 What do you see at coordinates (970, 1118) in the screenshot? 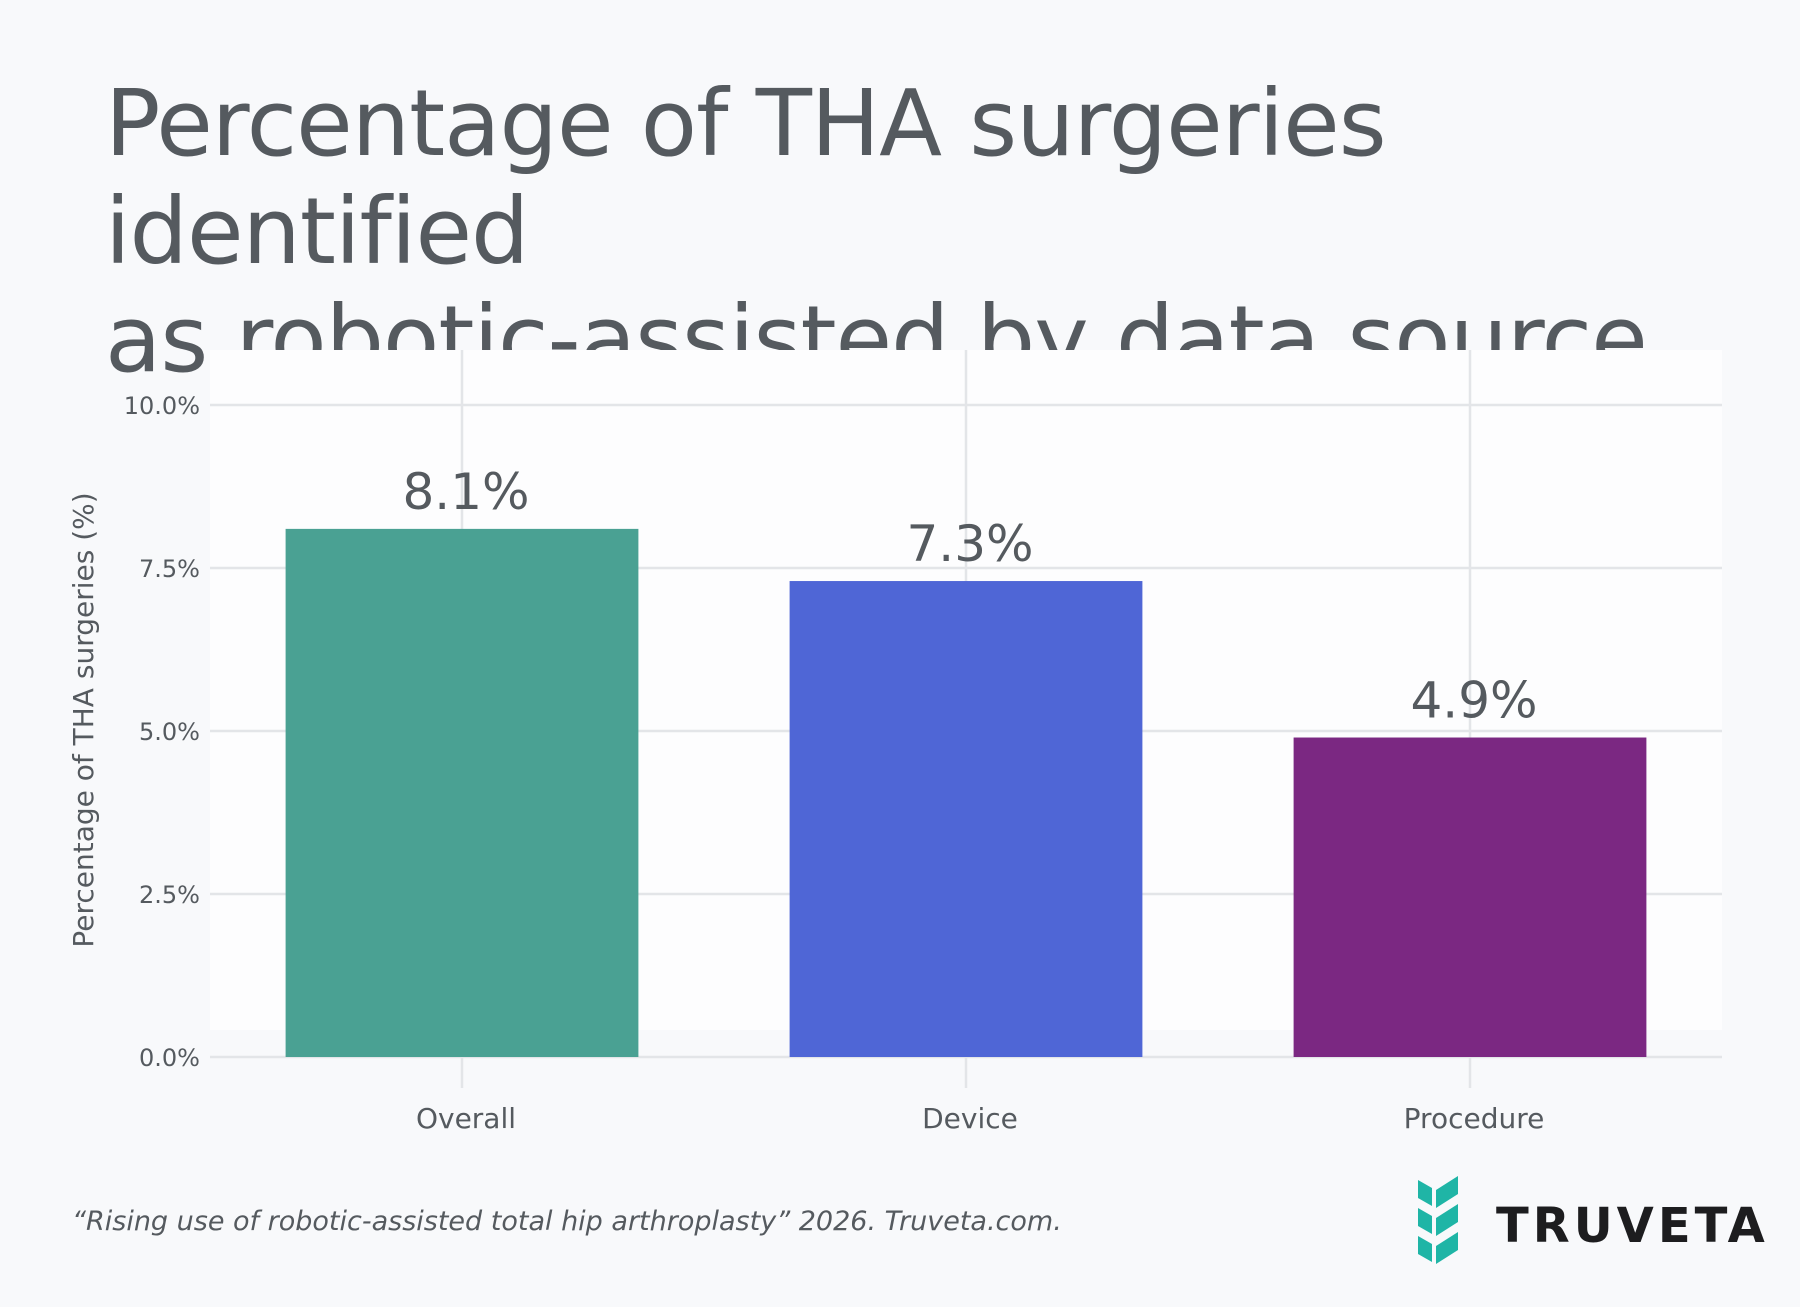
I see `x-tick-label: Device` at bounding box center [970, 1118].